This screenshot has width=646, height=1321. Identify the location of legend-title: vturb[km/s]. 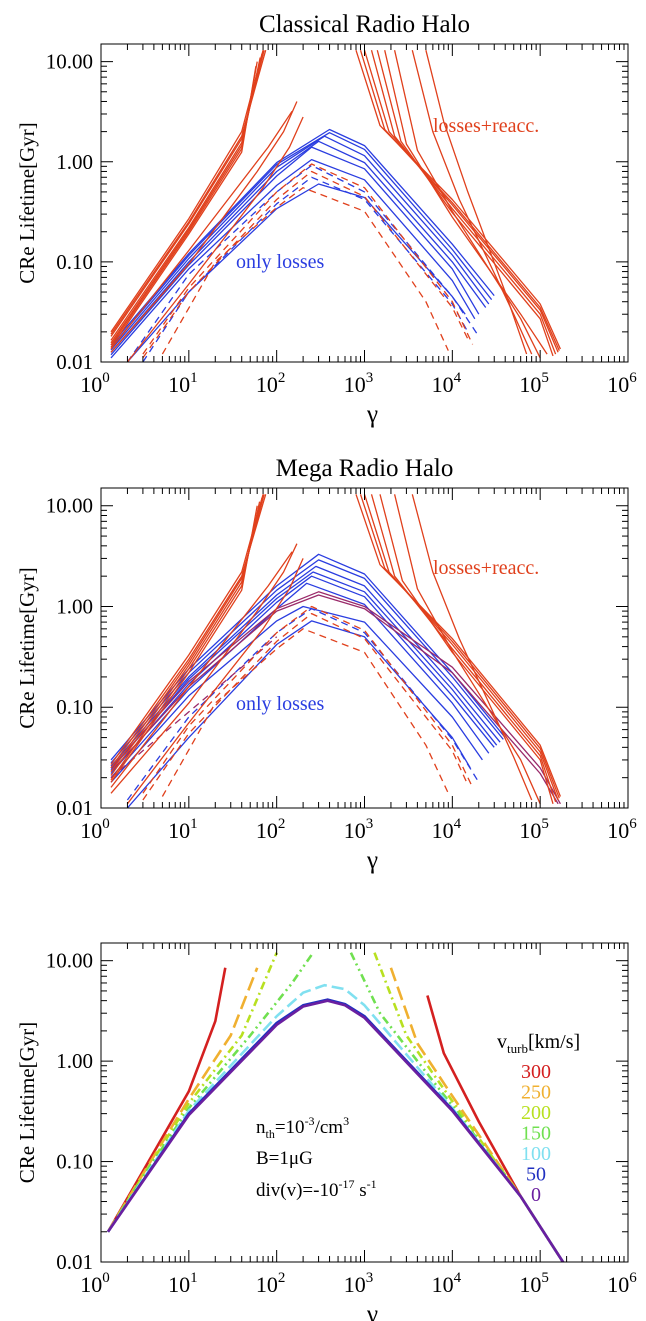
(538, 1043).